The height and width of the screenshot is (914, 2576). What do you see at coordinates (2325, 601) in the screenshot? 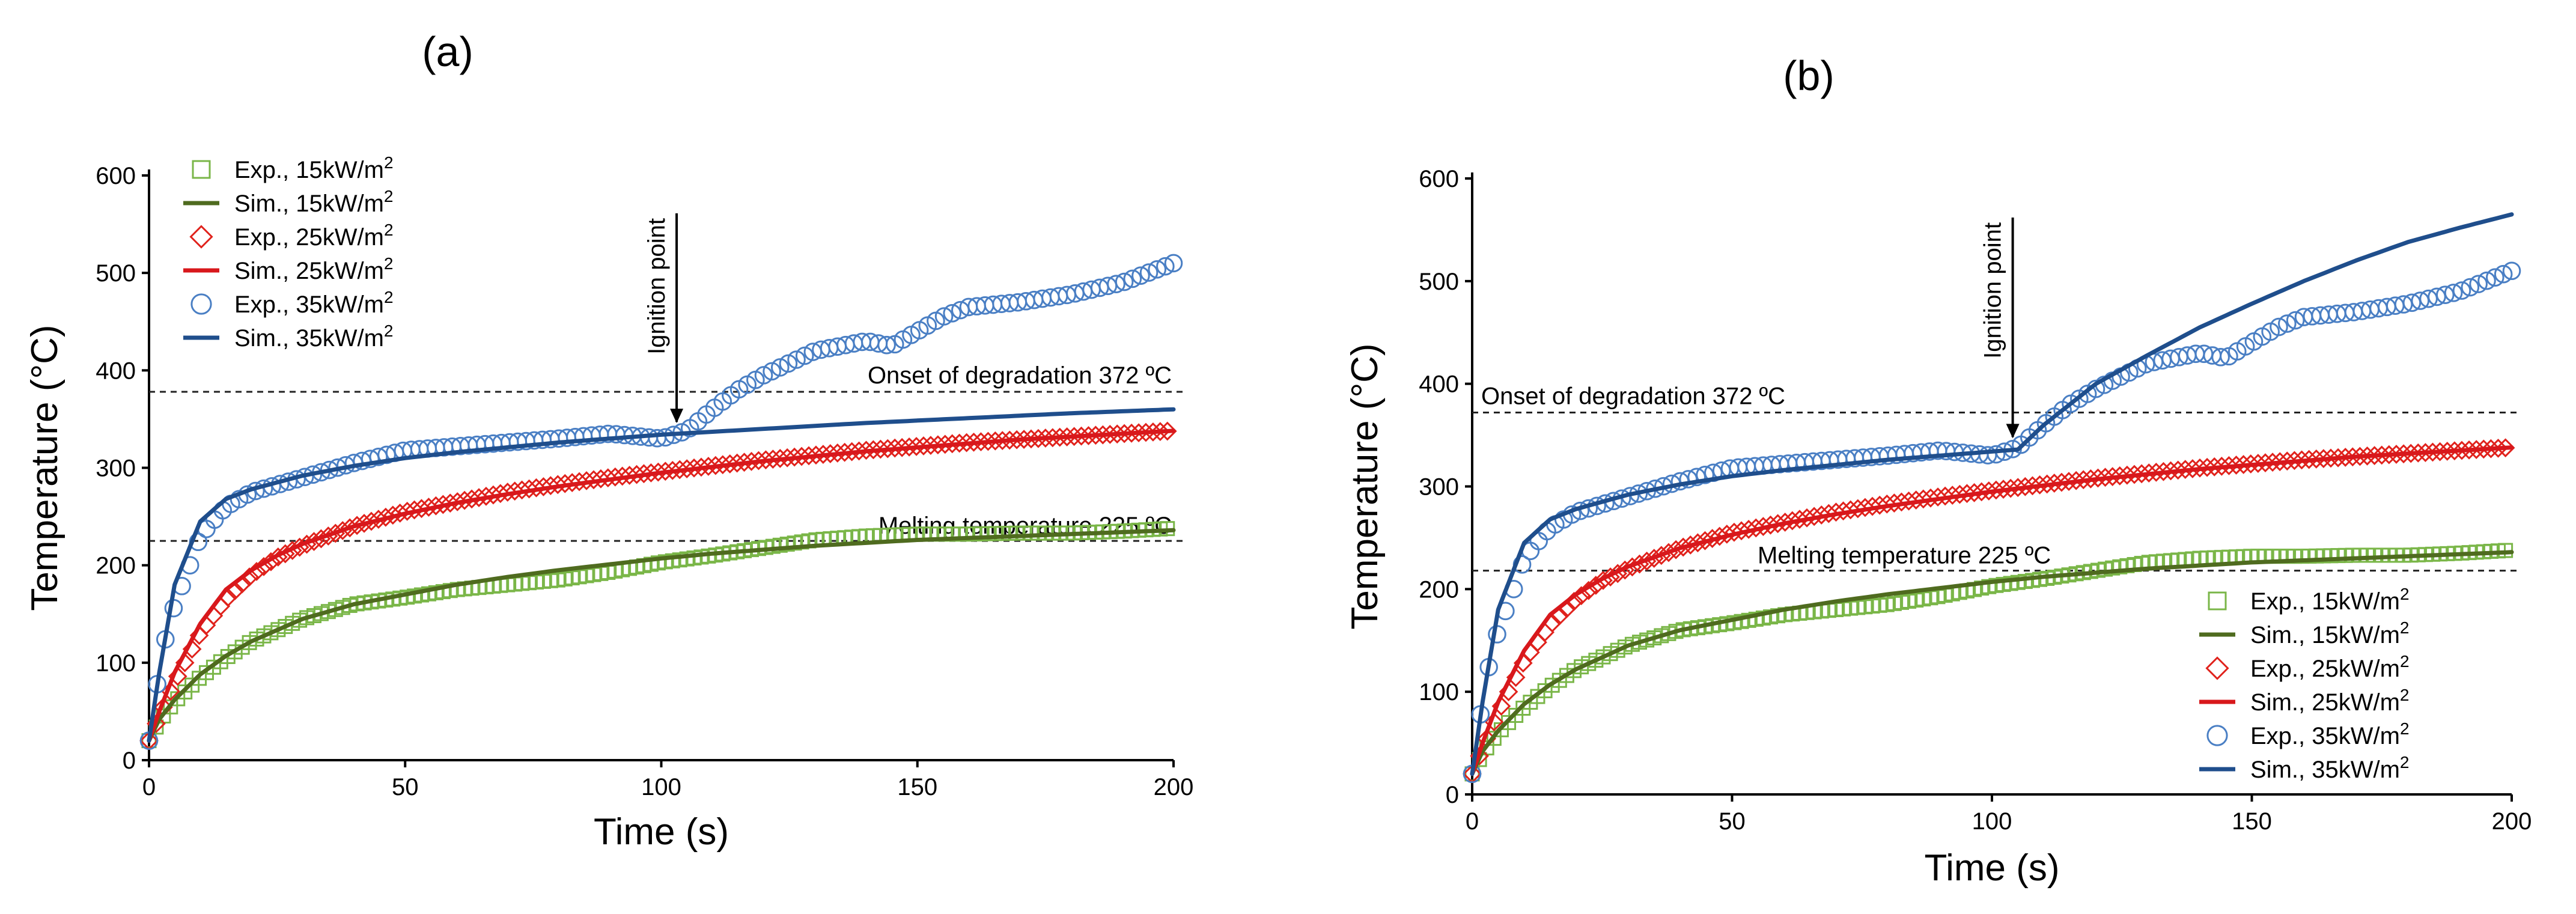
I see `legend-label-text: Exp., 15kW/m` at bounding box center [2325, 601].